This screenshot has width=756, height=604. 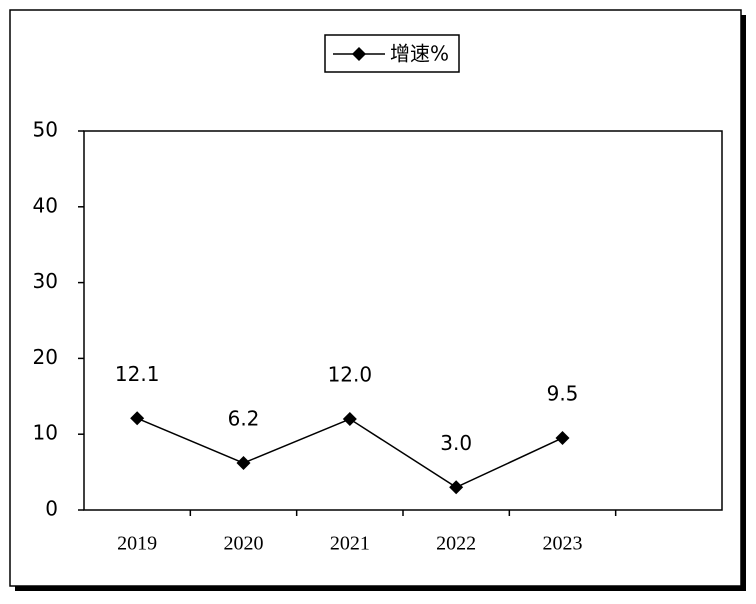 I want to click on x-tick-label: 2020, so click(x=244, y=544).